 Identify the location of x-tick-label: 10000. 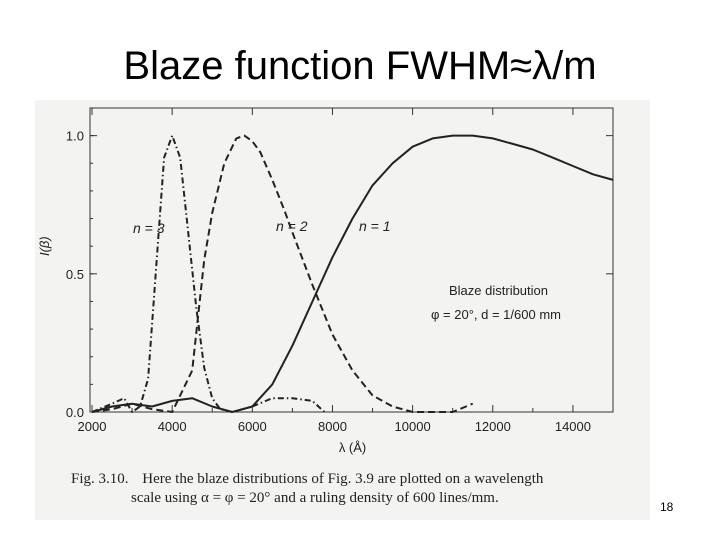
(413, 426).